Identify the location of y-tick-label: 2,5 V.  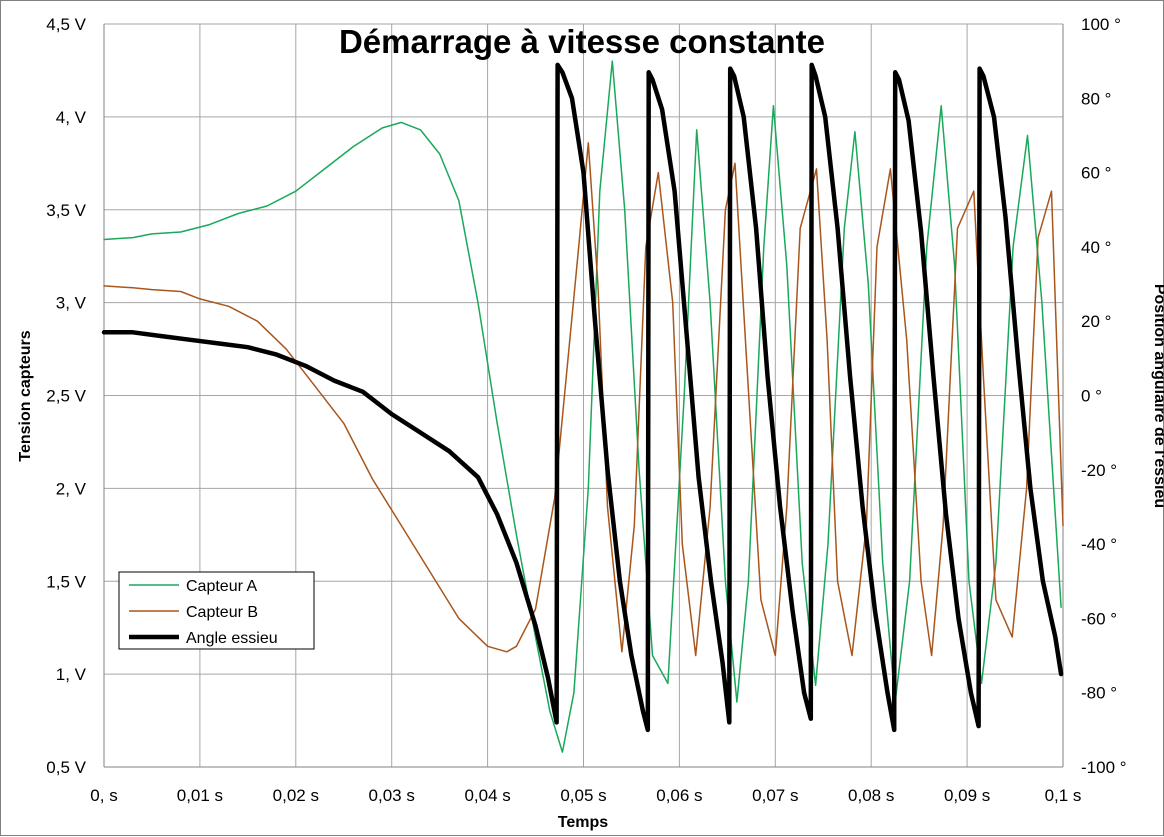
(66, 396).